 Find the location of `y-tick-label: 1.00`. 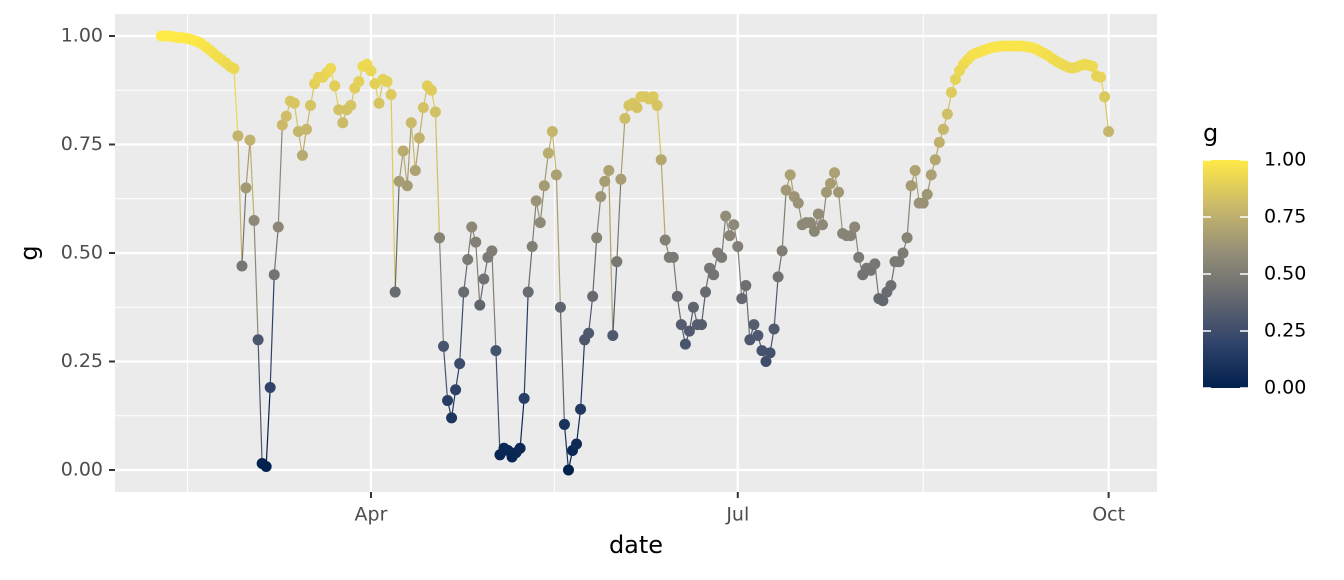

y-tick-label: 1.00 is located at coordinates (82, 36).